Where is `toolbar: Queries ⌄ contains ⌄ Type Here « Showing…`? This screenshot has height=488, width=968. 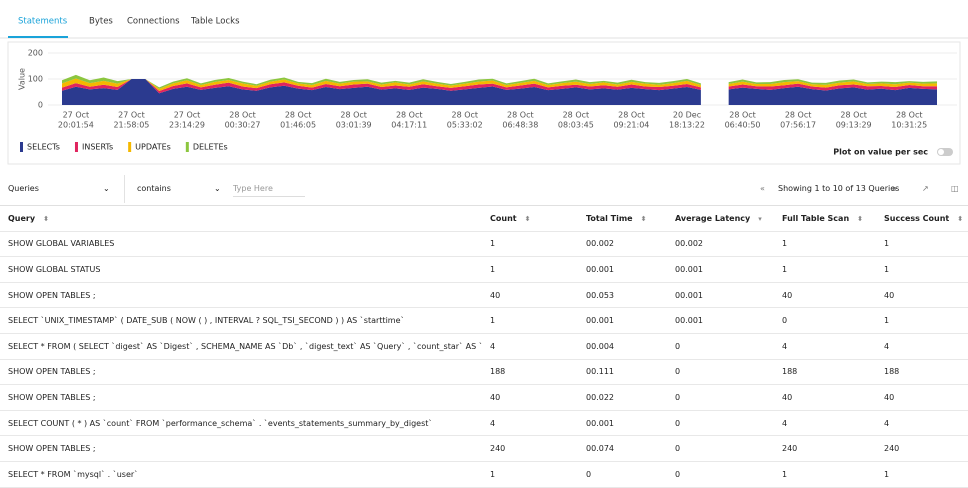 toolbar: Queries ⌄ contains ⌄ Type Here « Showing… is located at coordinates (484, 189).